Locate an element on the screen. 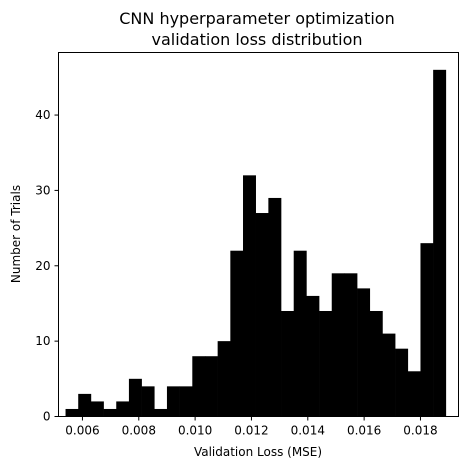 The height and width of the screenshot is (470, 470). x-tick-label: 0.008 is located at coordinates (139, 431).